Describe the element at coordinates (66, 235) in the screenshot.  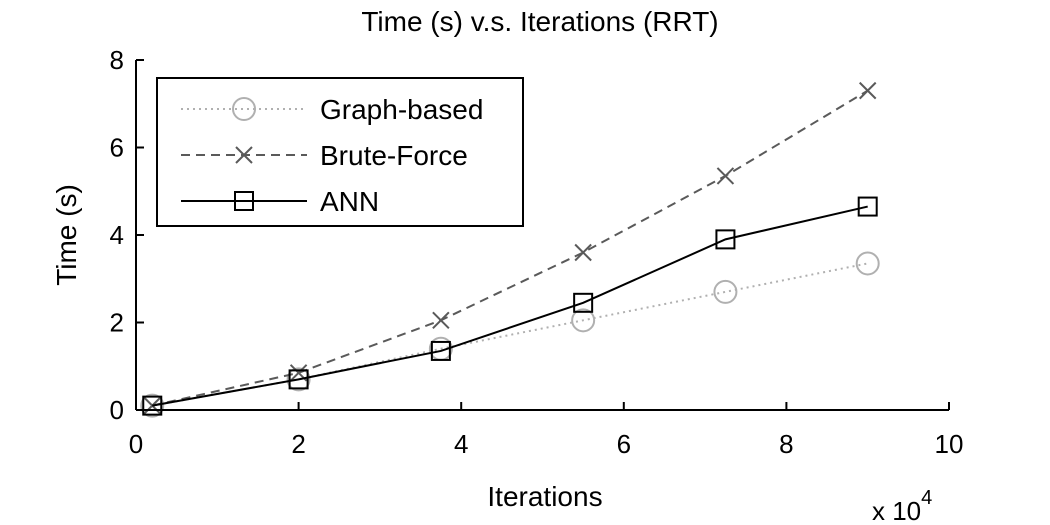
I see `y-axis-label: Time (s)` at that location.